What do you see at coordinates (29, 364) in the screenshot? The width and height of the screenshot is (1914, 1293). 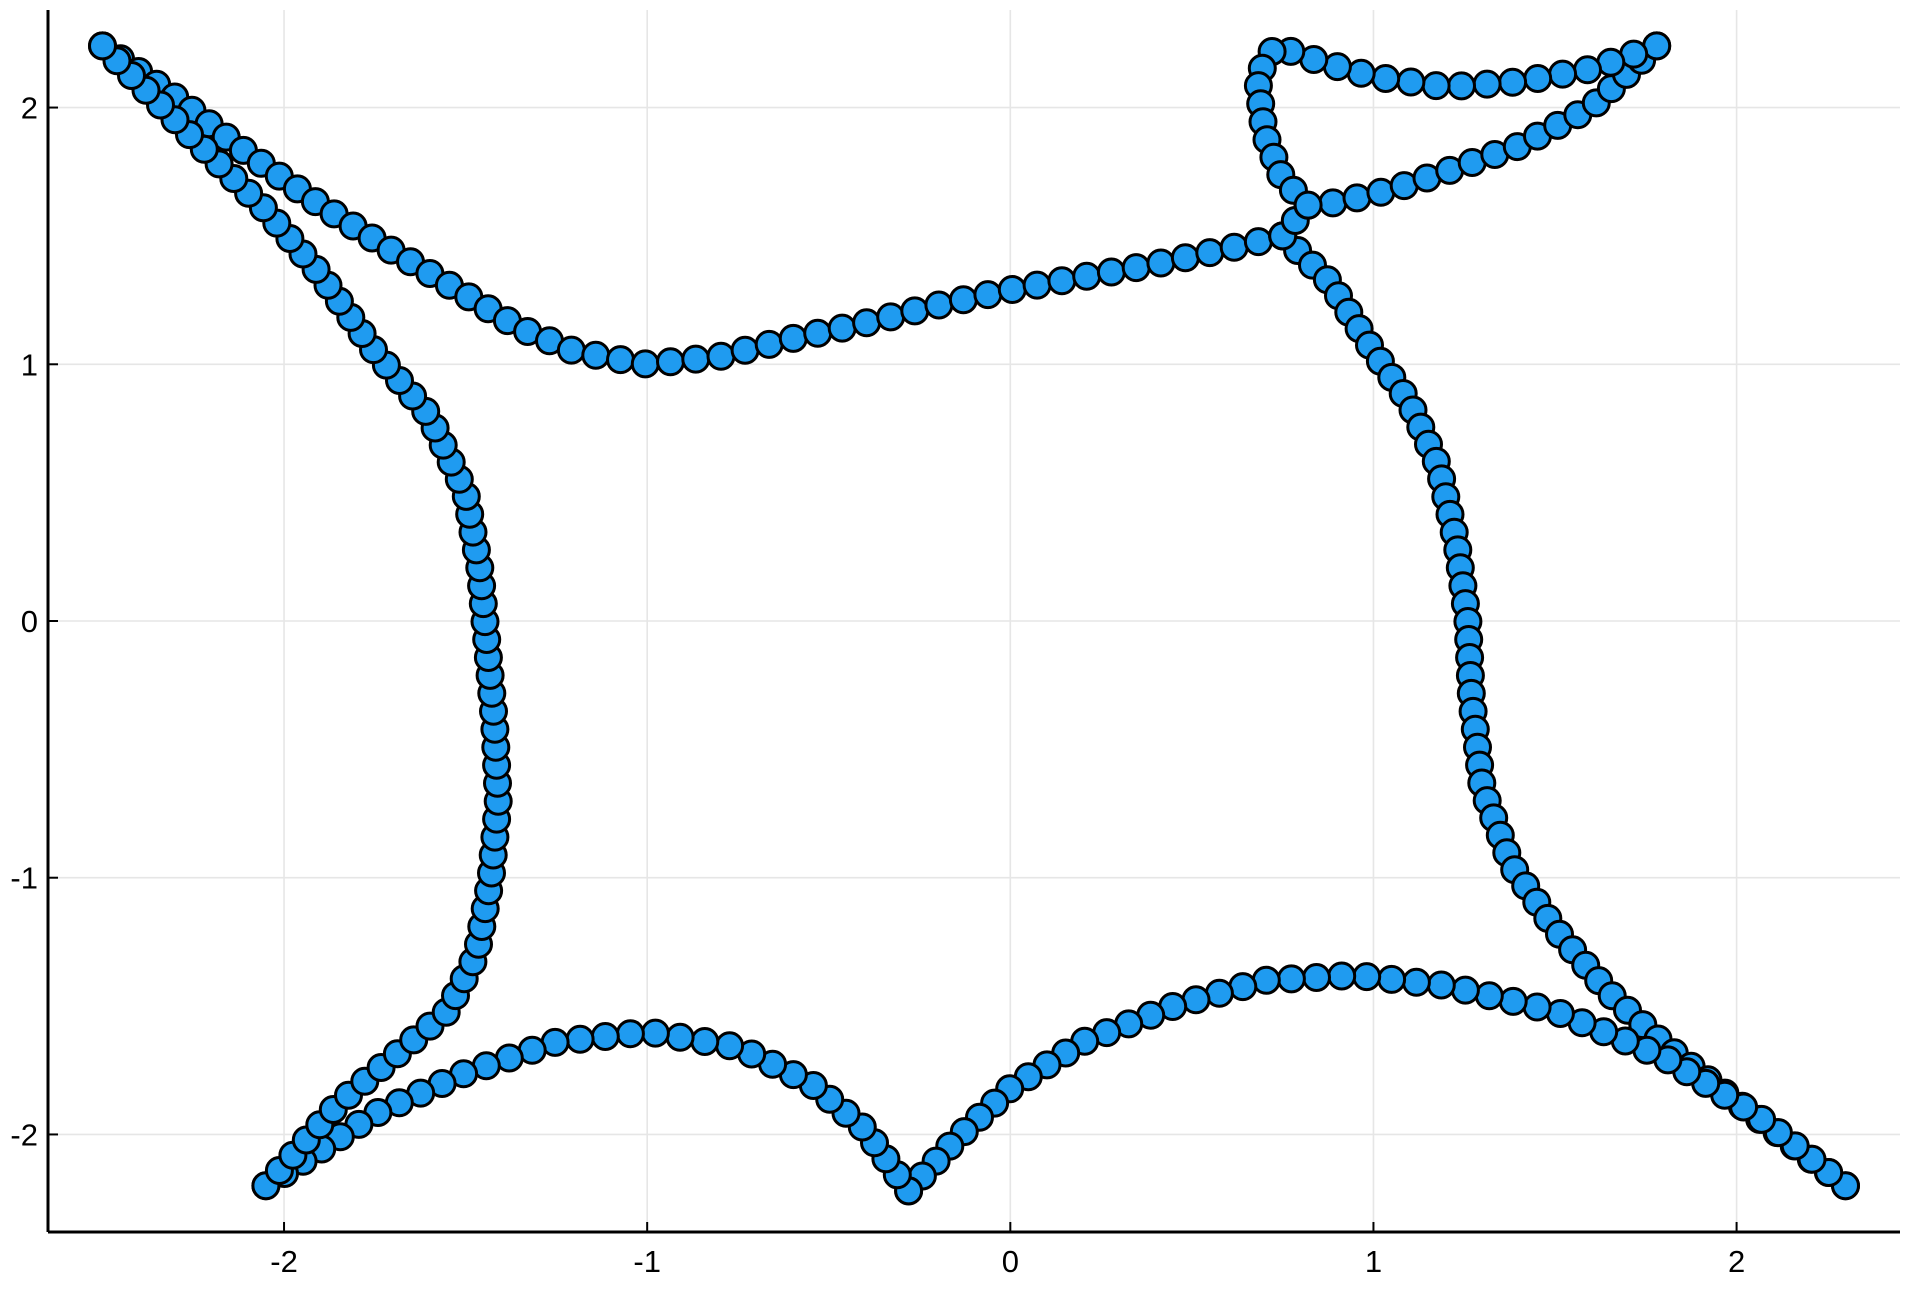 I see `y-tick-label: 1` at bounding box center [29, 364].